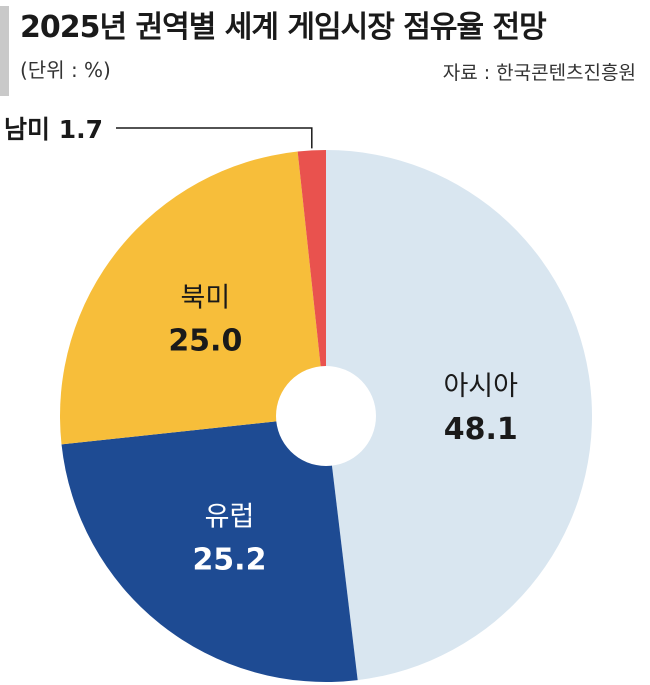  Describe the element at coordinates (205, 341) in the screenshot. I see `slice-value-2: 25.0` at that location.